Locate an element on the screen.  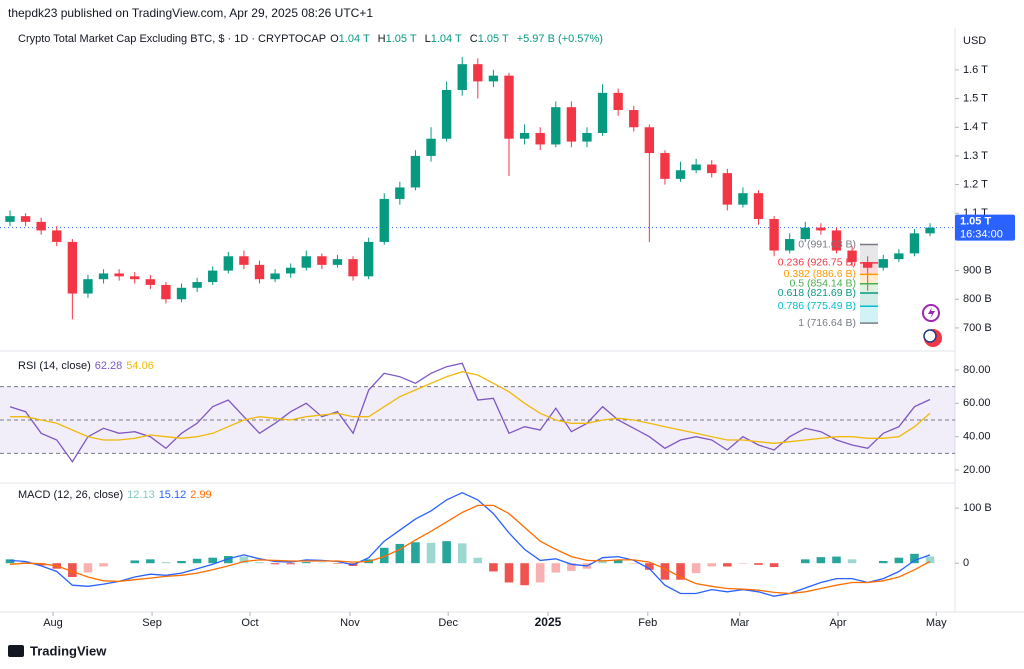
fib-label: 0.382 (886.6 B) is located at coordinates (820, 274).